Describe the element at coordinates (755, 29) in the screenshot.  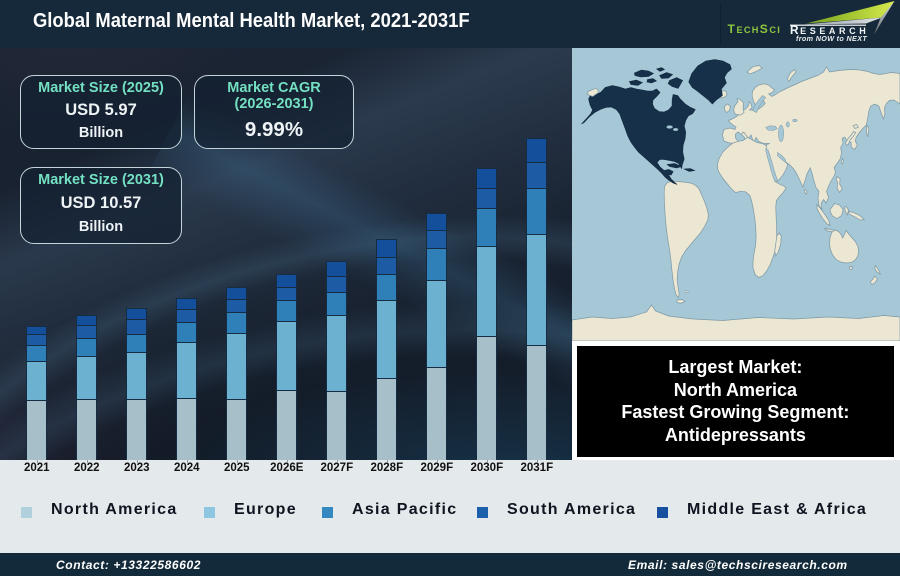
I see `svg-text: TECHSCI` at that location.